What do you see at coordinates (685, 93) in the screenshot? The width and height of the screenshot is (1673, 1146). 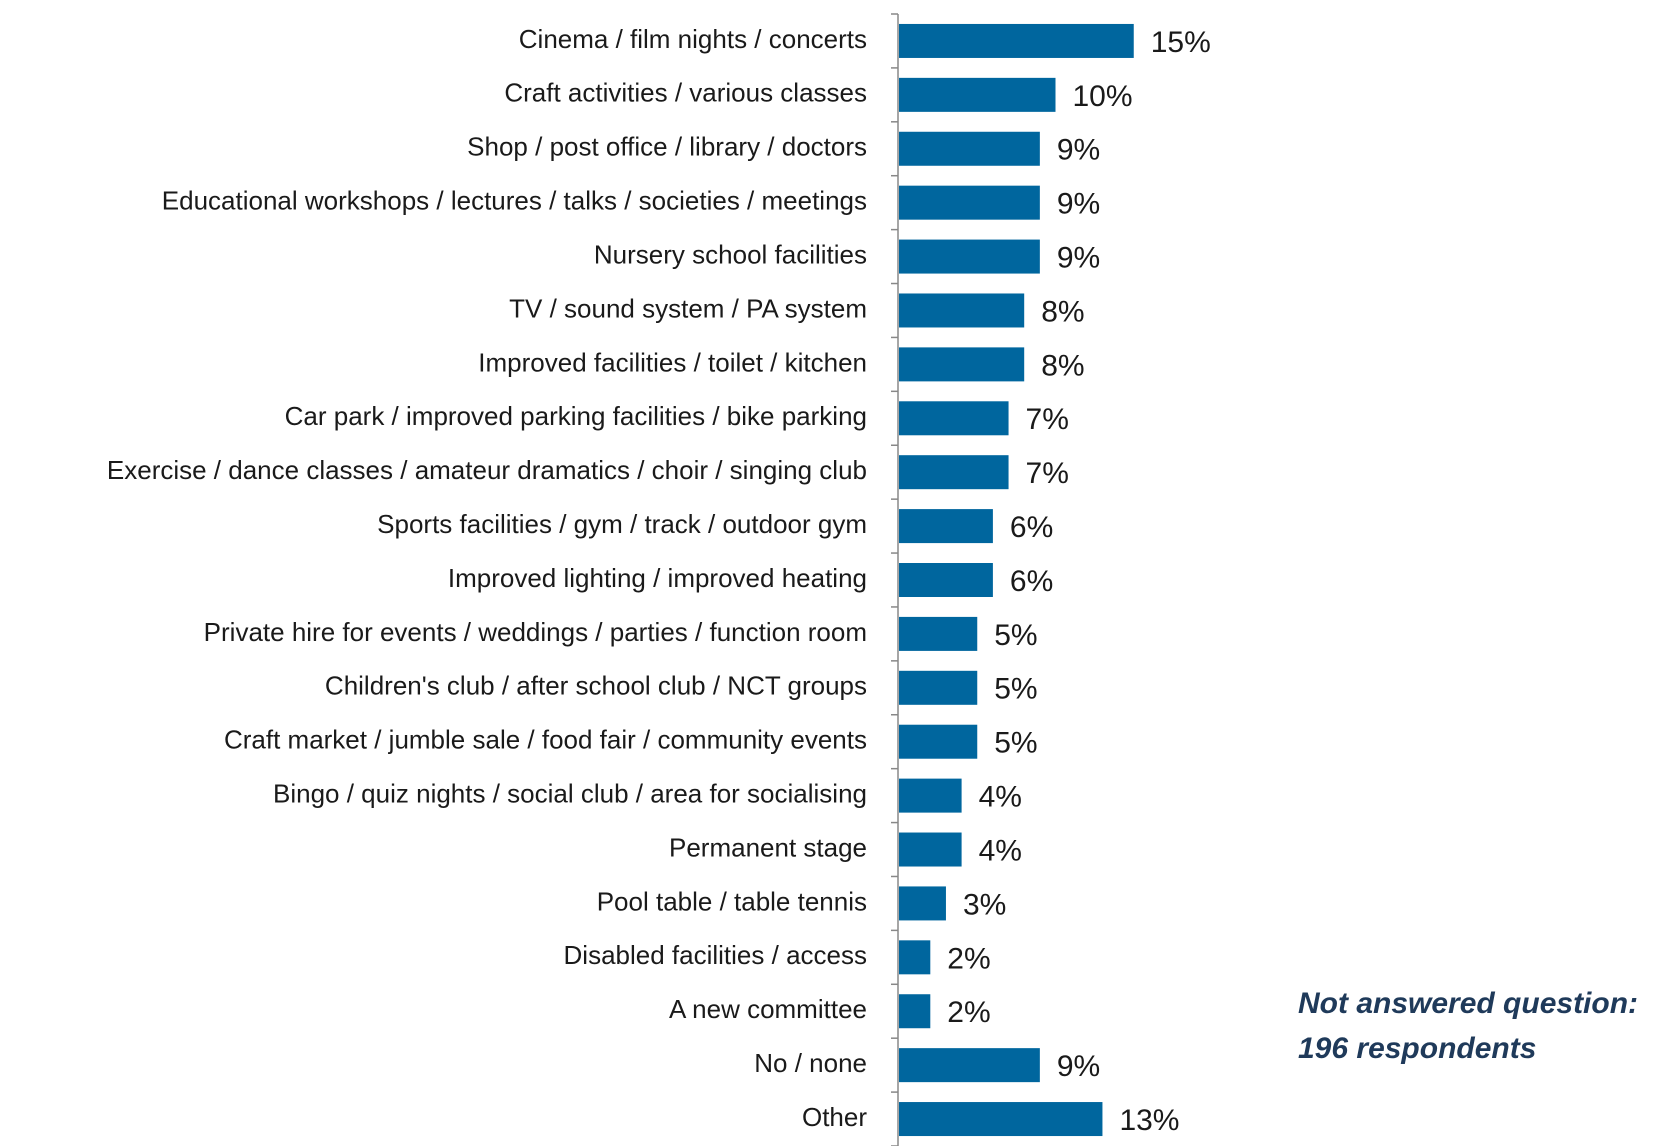 I see `category-label: Craft activities / various classes` at bounding box center [685, 93].